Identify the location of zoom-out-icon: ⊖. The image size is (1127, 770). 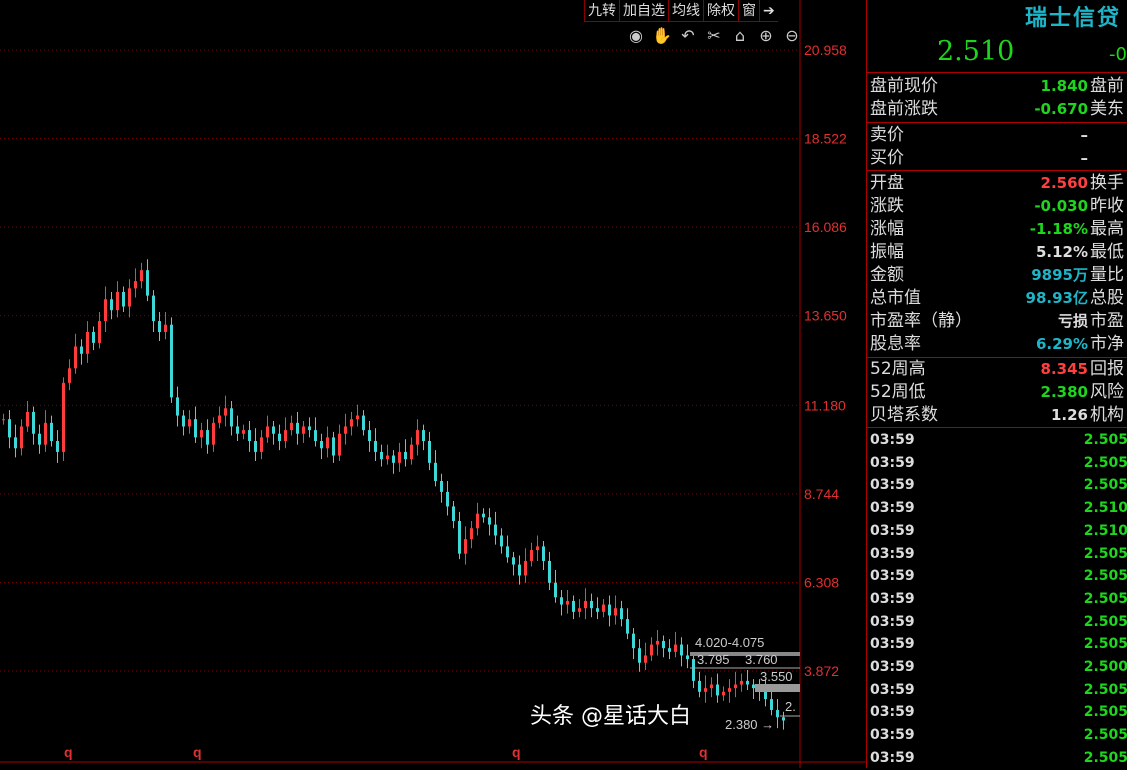
(792, 35).